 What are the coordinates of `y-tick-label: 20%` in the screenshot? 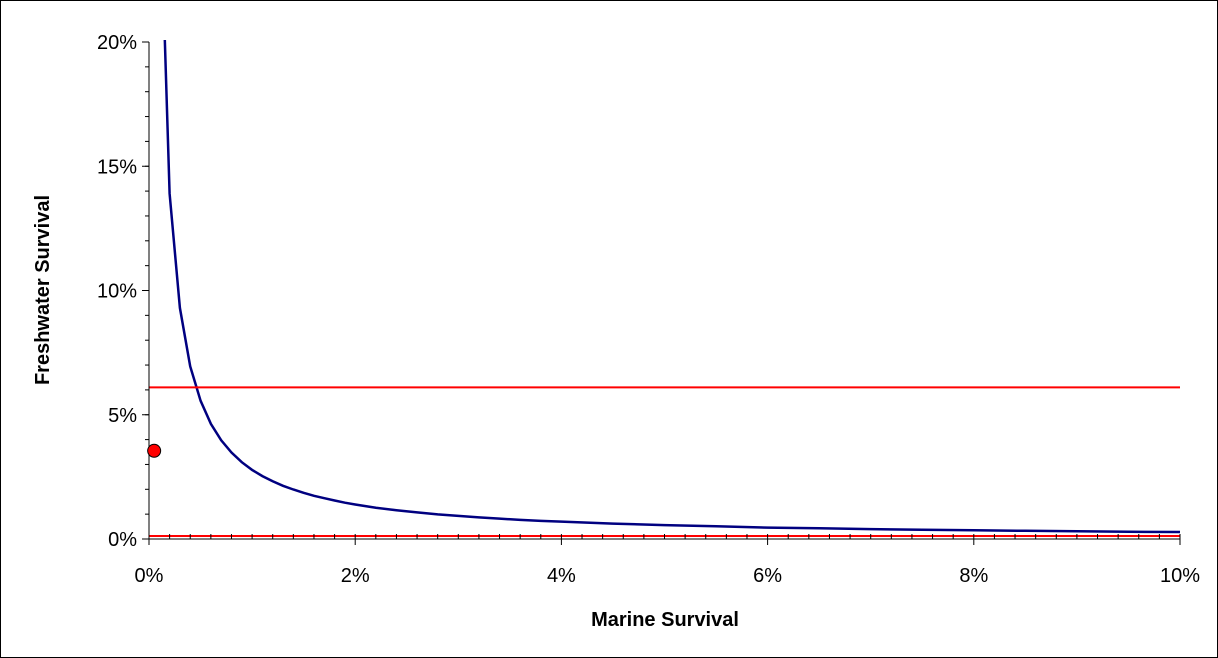 It's located at (117, 43).